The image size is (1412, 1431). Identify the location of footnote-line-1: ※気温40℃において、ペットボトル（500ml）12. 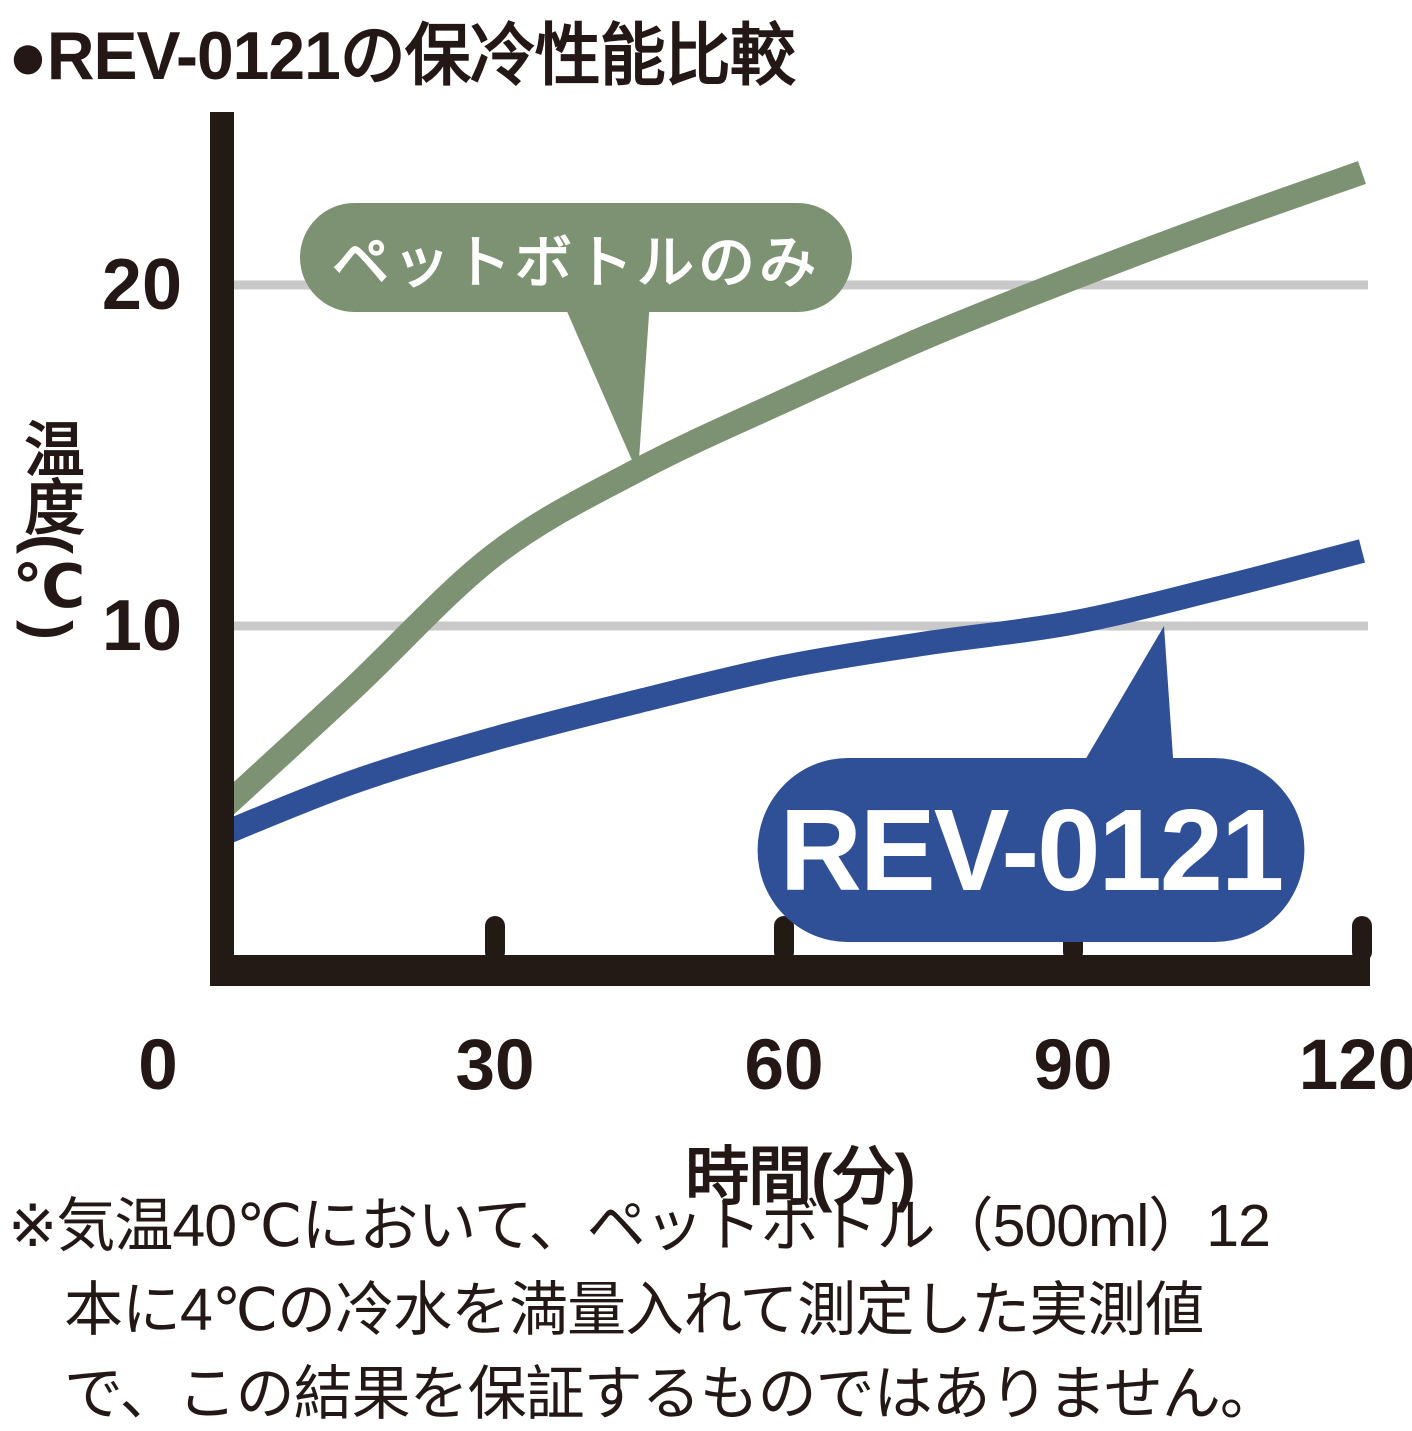
(639, 1226).